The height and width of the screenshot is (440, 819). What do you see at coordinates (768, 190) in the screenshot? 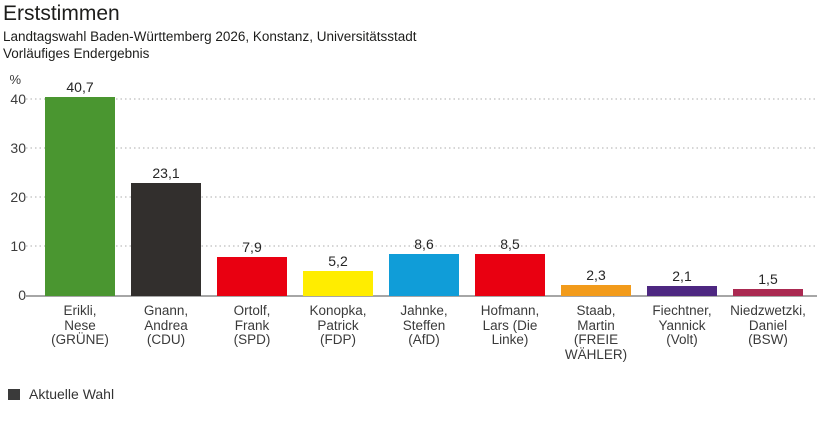
I see `bar-column-9: 1,5` at bounding box center [768, 190].